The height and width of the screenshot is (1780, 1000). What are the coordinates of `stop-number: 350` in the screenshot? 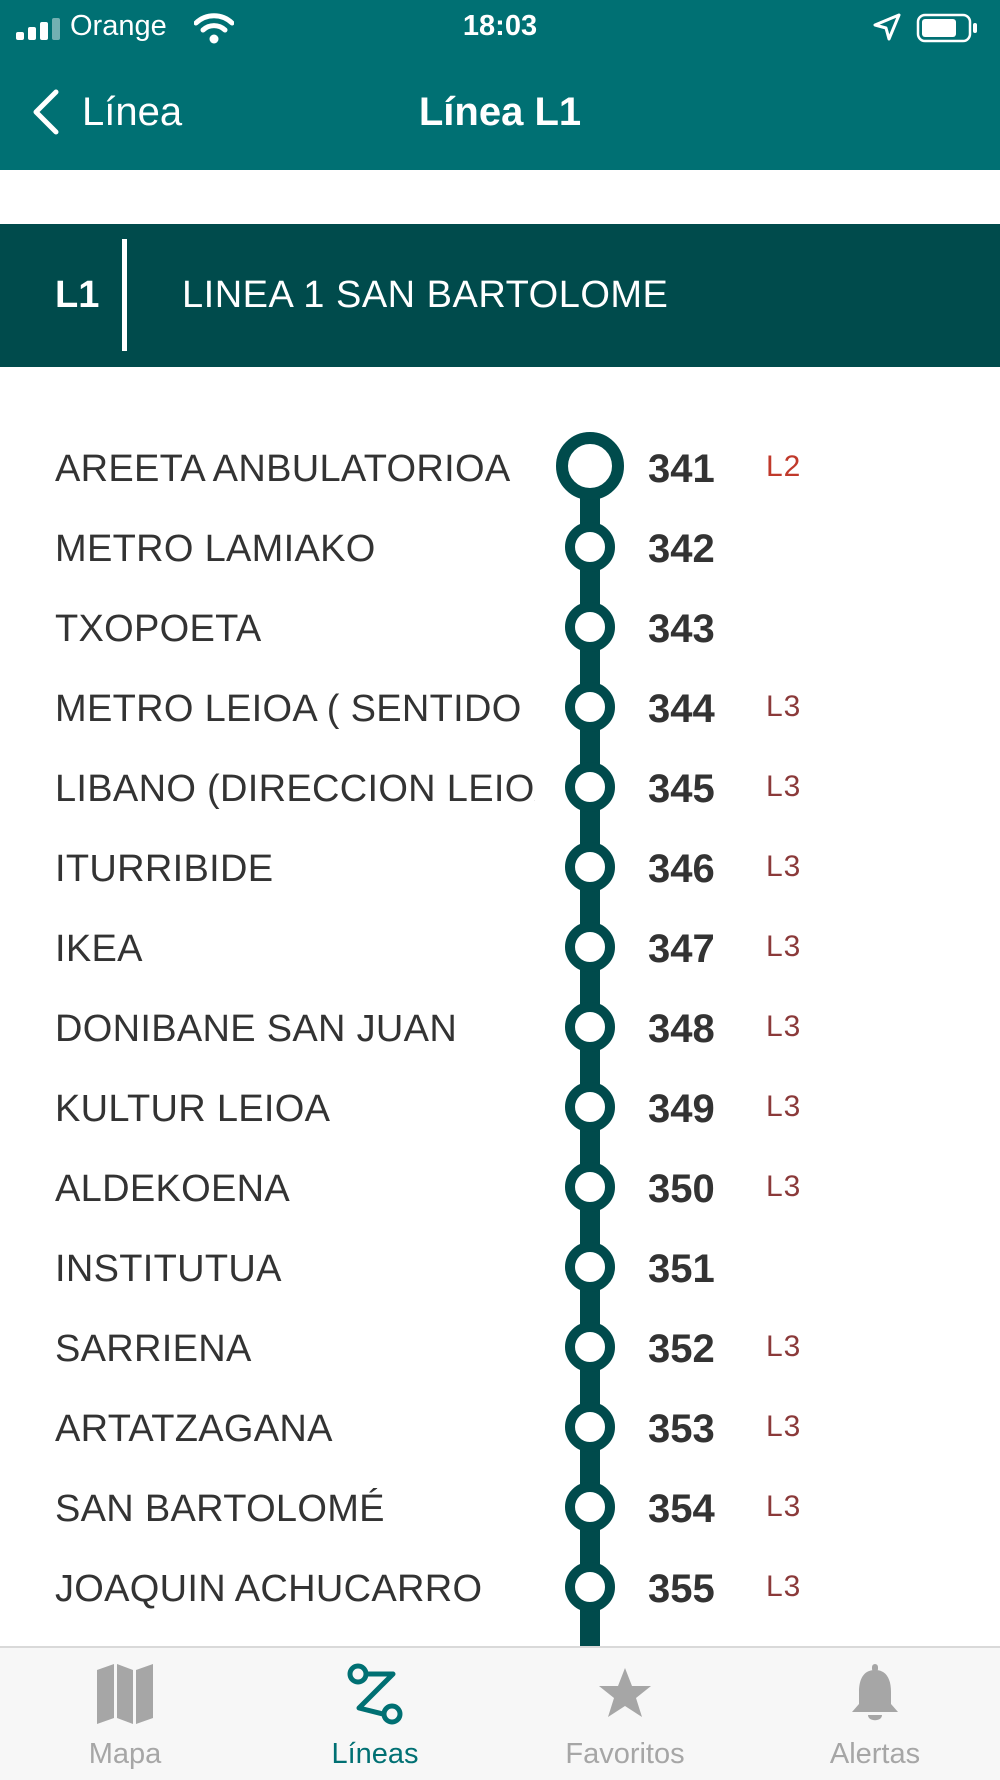 It's located at (681, 1189).